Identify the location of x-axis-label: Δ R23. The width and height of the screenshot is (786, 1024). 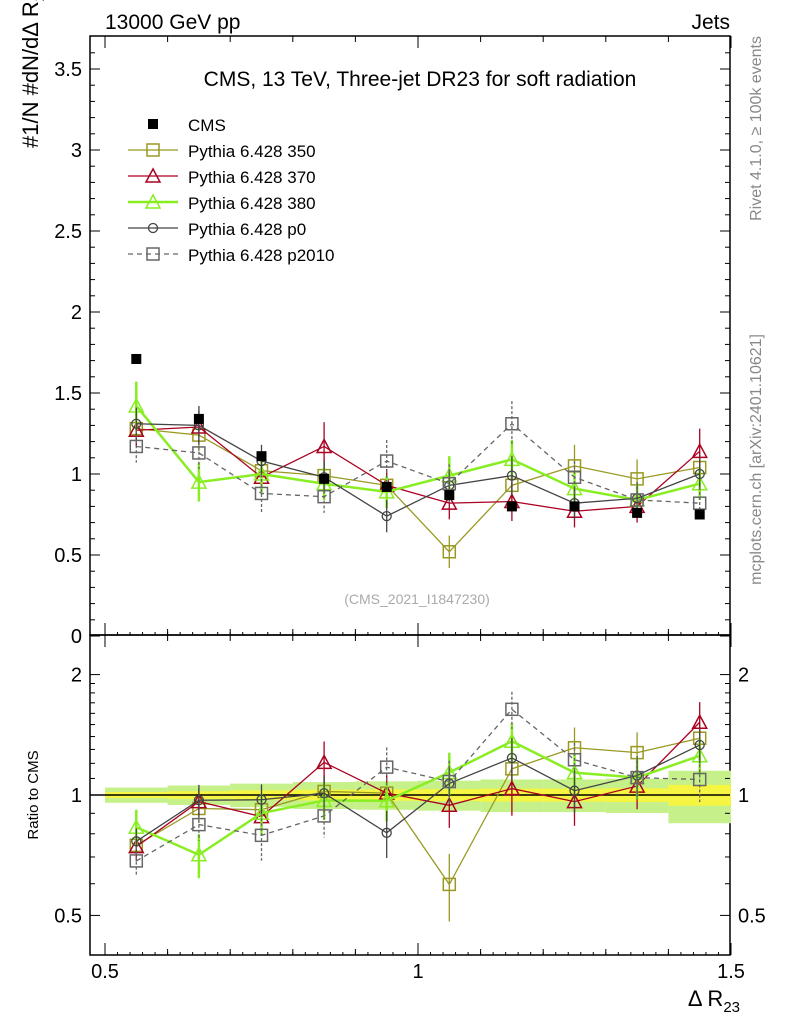
(714, 1001).